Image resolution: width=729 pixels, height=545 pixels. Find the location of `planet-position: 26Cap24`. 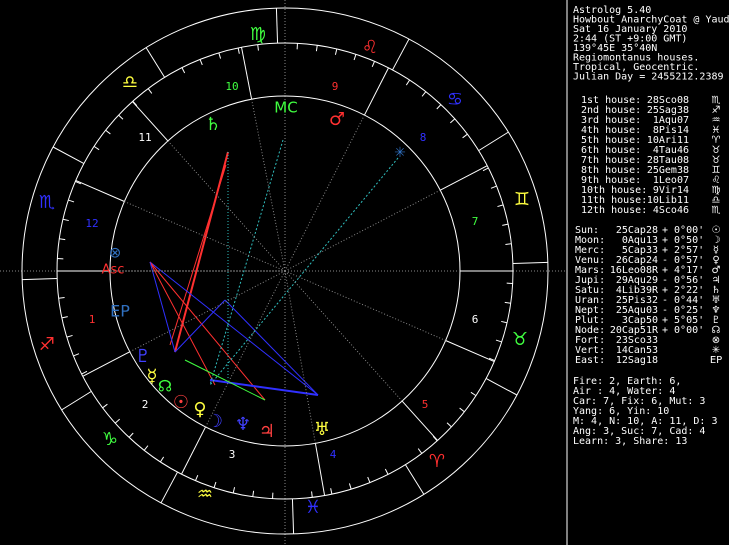

planet-position: 26Cap24 is located at coordinates (637, 260).